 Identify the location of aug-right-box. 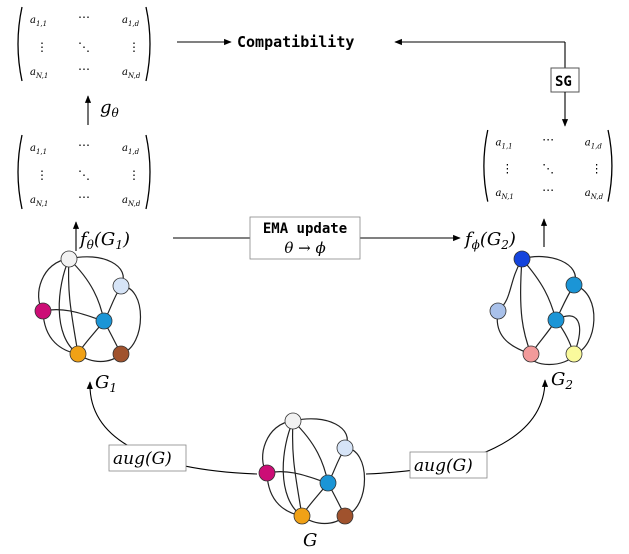
(448, 465).